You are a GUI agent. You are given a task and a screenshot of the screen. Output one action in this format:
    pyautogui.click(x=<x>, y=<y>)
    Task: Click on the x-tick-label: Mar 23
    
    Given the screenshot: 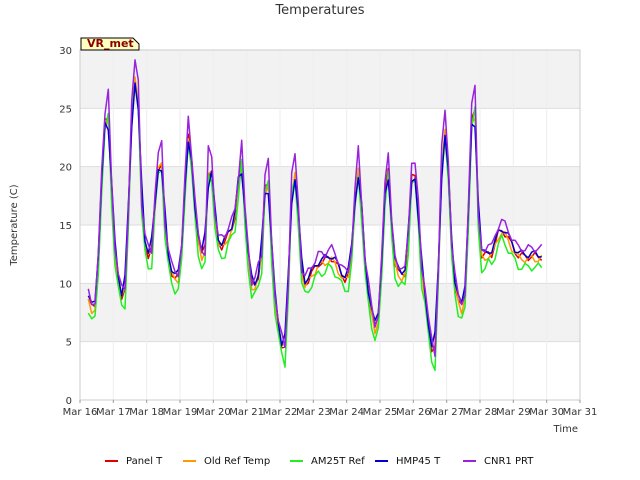 What is the action you would take?
    pyautogui.click(x=313, y=412)
    